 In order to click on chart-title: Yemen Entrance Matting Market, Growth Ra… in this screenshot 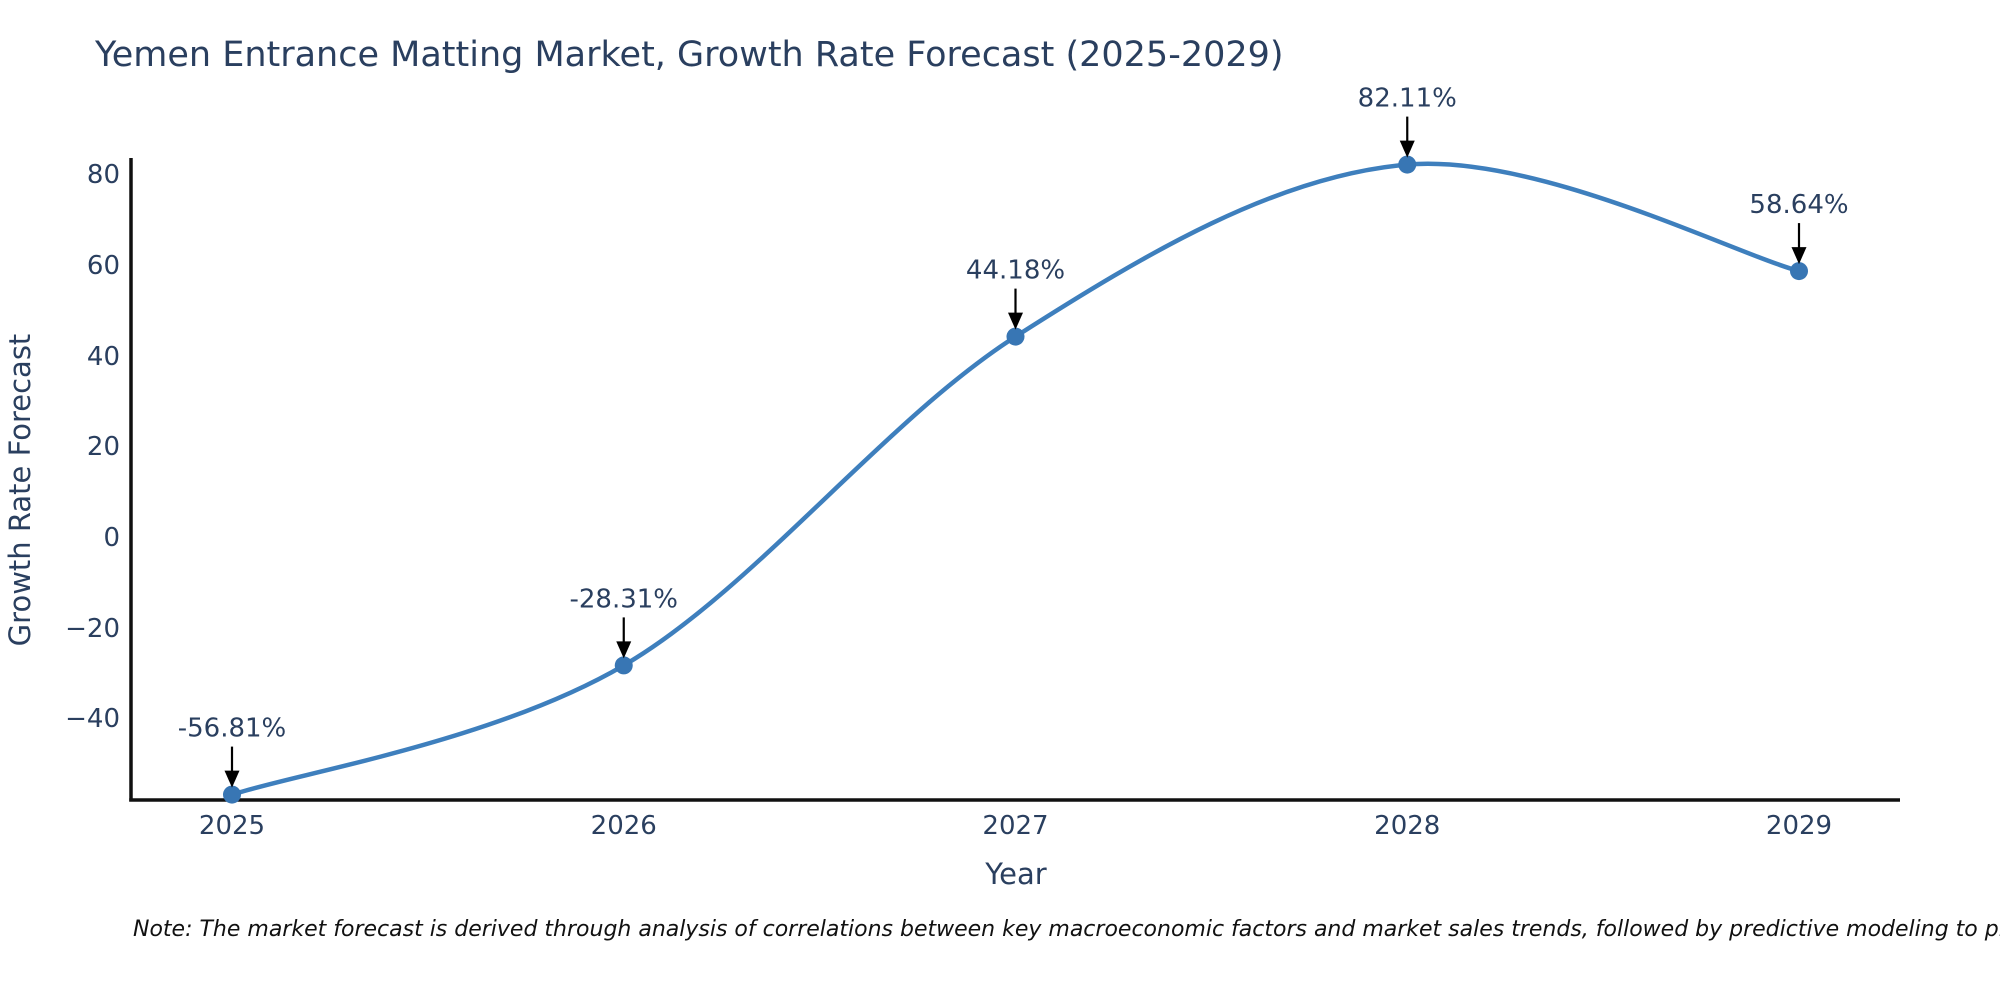, I will do `click(689, 55)`.